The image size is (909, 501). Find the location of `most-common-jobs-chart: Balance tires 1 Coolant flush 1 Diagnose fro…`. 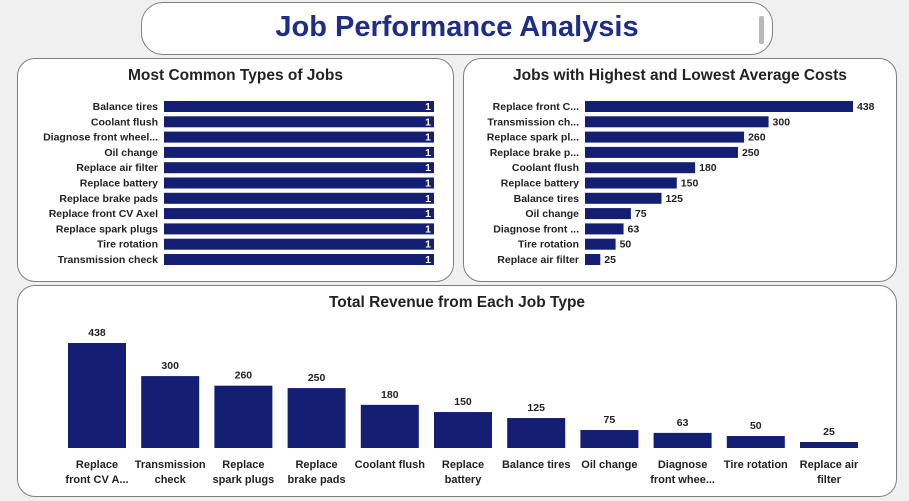

most-common-jobs-chart: Balance tires 1 Coolant flush 1 Diagnose fro… is located at coordinates (238, 183).